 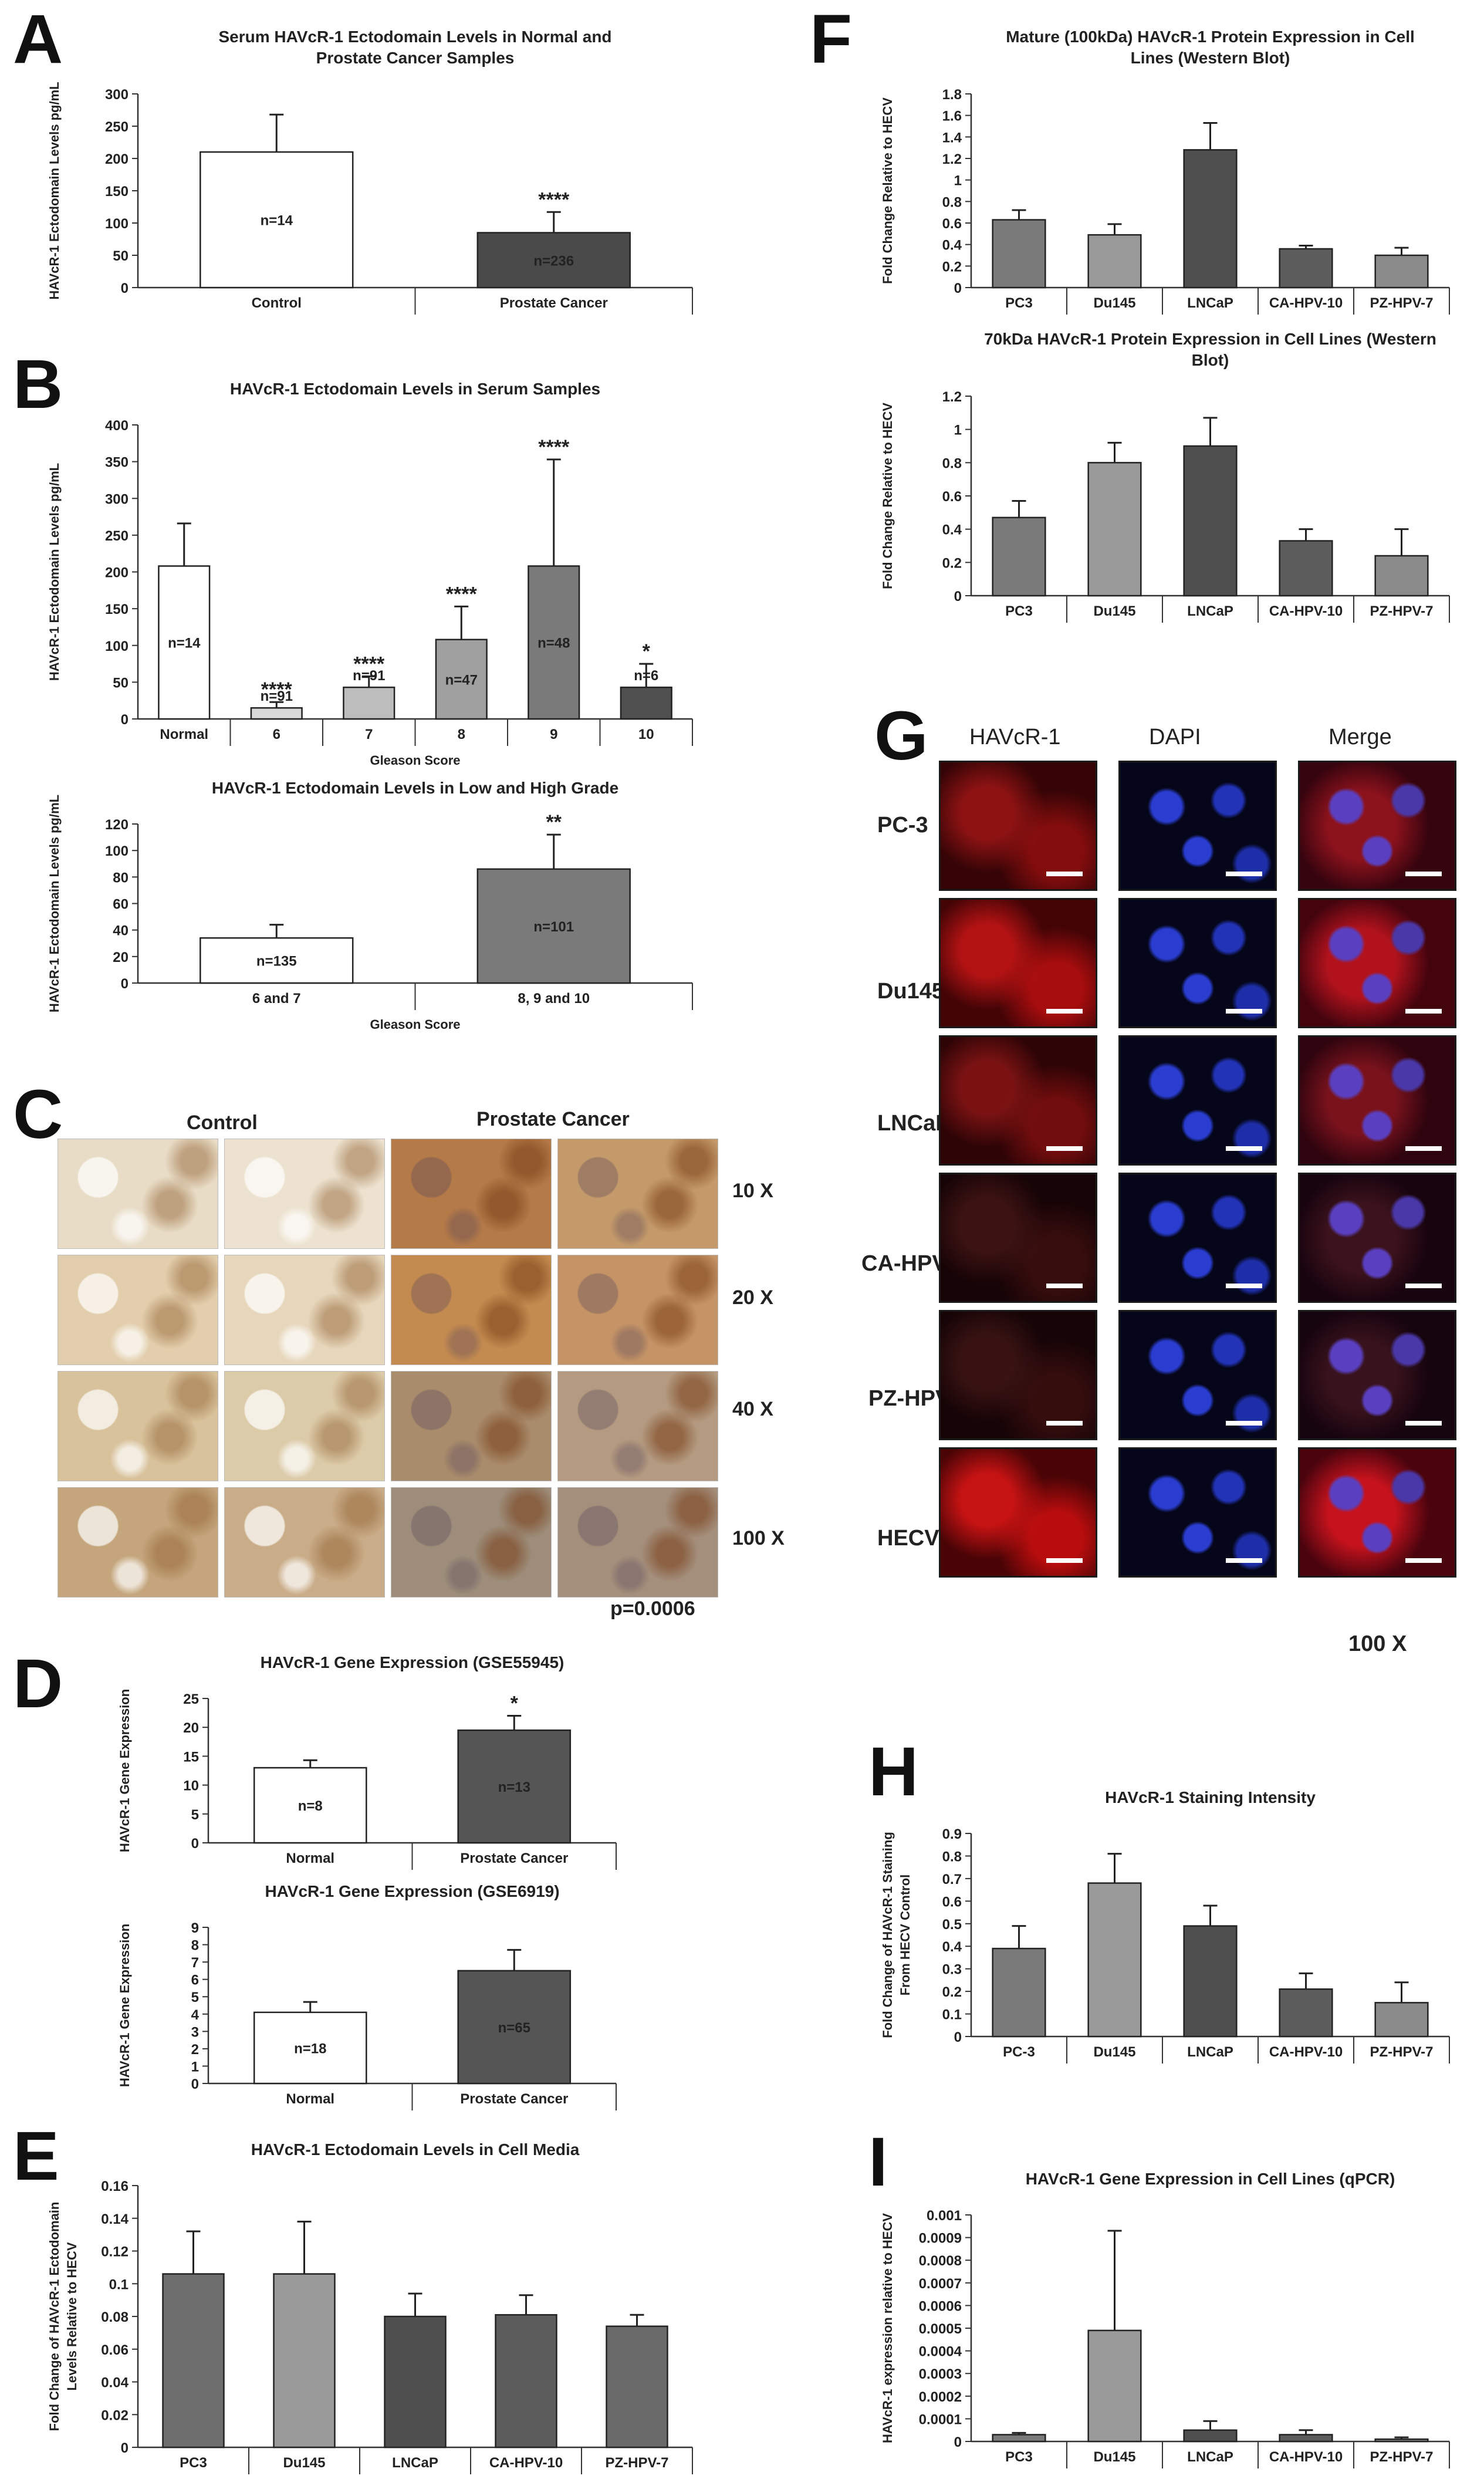 I want to click on y-tick-label: 0.7, so click(x=952, y=1879).